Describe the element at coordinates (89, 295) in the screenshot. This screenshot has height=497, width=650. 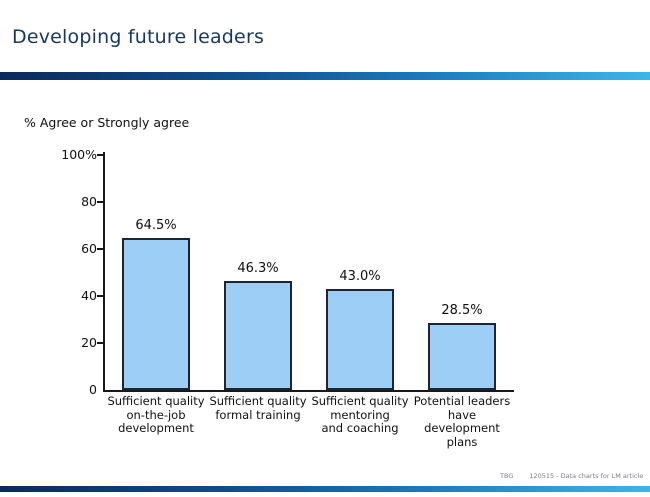
I see `y-tick-label: 40` at that location.